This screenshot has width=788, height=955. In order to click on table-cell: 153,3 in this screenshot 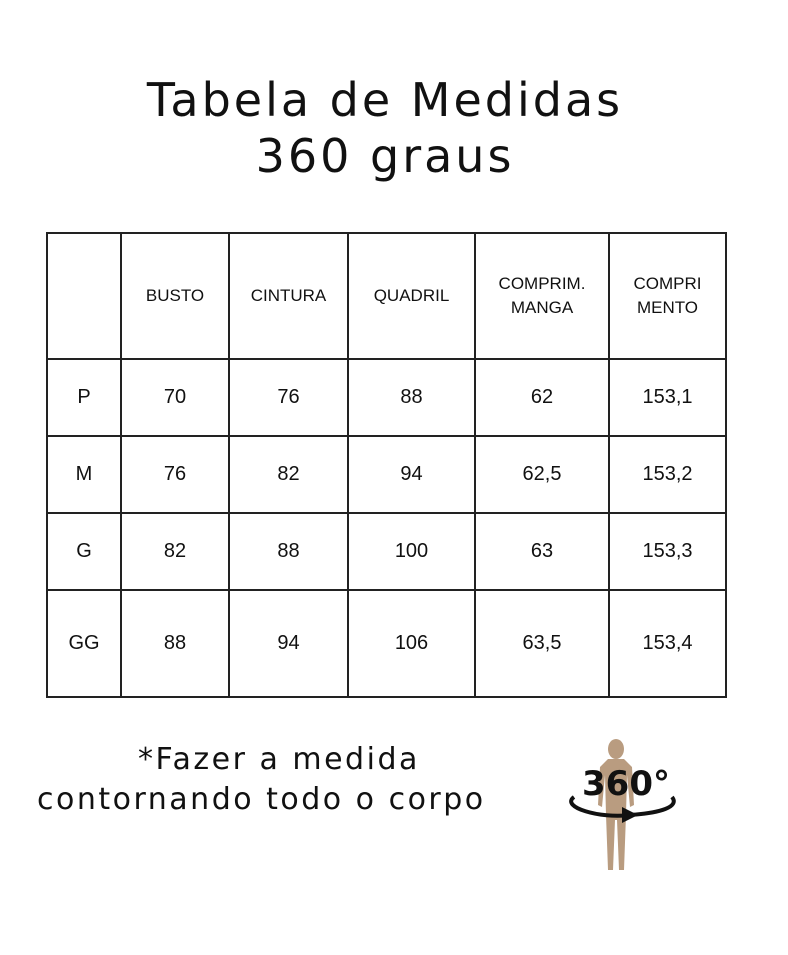, I will do `click(667, 551)`.